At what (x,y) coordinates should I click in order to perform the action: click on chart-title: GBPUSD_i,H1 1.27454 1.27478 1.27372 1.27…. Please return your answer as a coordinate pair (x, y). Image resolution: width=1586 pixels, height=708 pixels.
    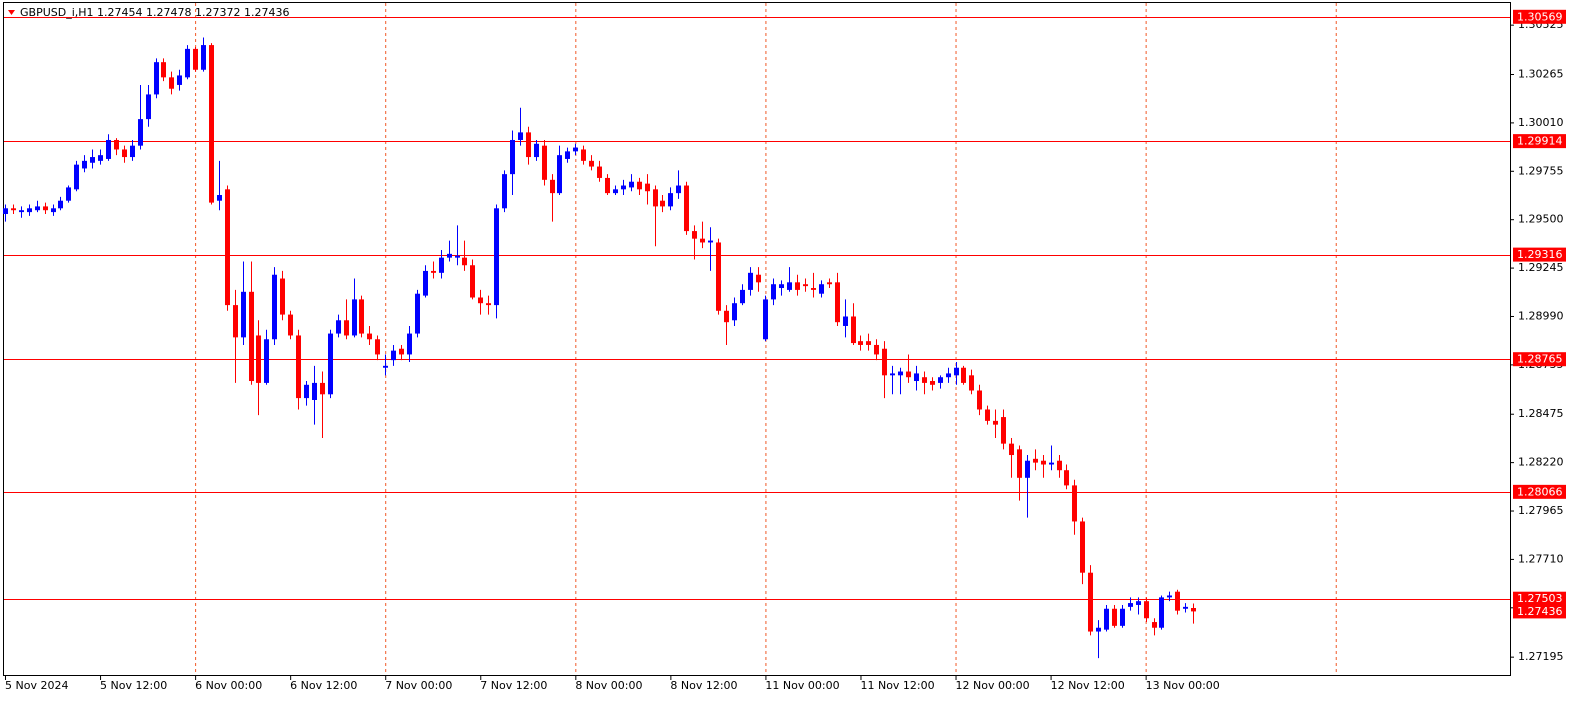
    Looking at the image, I should click on (154, 12).